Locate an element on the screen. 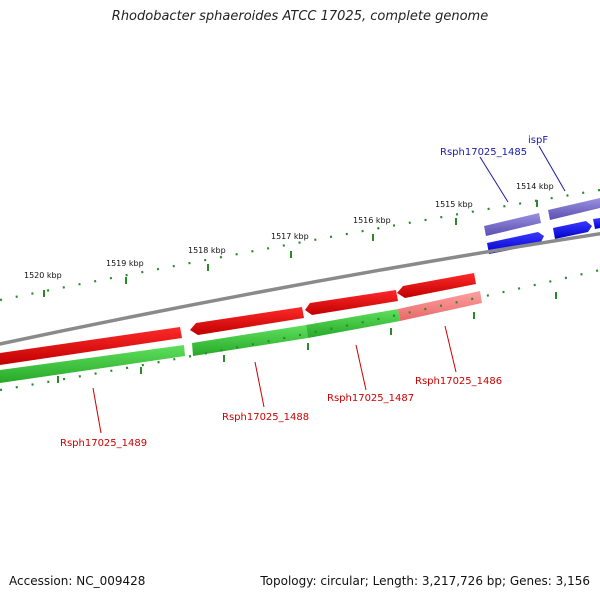  gene-label-ispF: ispF is located at coordinates (538, 140).